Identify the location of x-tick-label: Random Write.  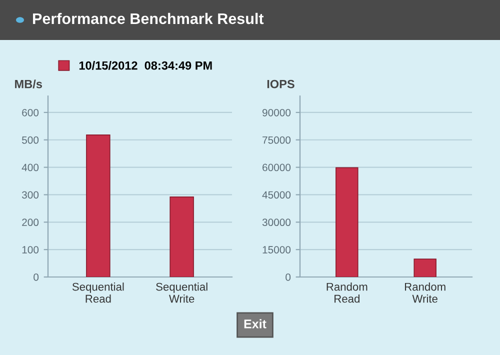
(425, 292).